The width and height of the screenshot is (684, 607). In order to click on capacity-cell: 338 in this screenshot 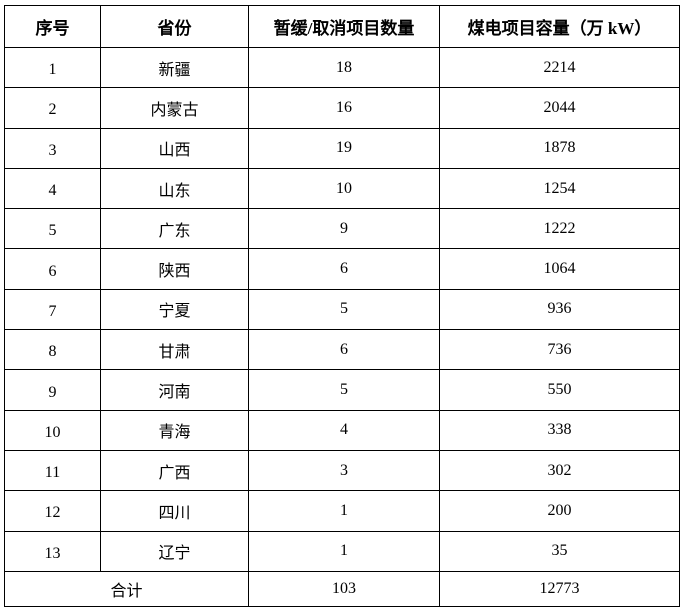, I will do `click(559, 430)`.